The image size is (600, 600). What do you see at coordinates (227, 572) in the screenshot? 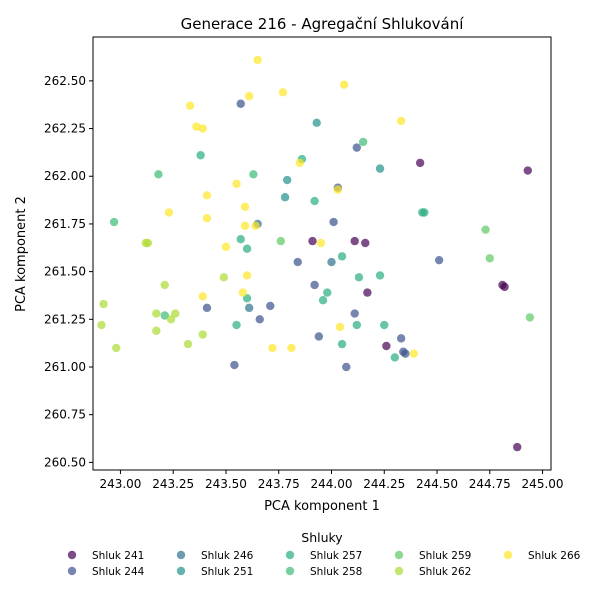
I see `legend-entry-label: Shluk 251` at bounding box center [227, 572].